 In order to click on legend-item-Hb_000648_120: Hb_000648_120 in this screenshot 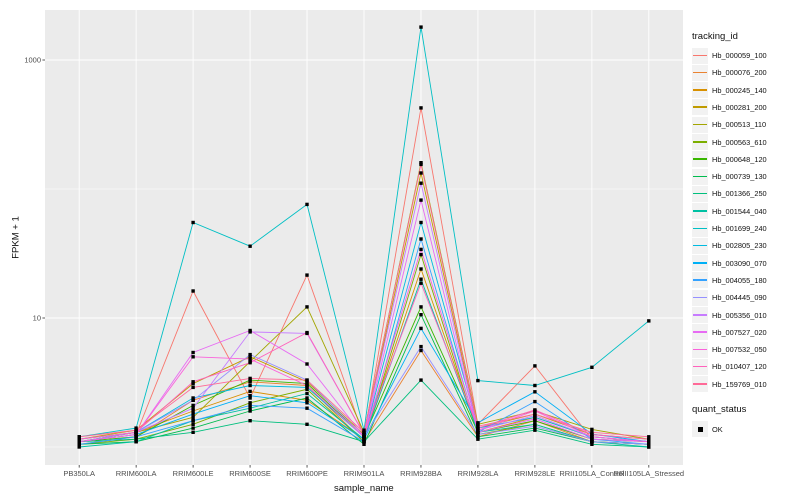, I will do `click(729, 159)`.